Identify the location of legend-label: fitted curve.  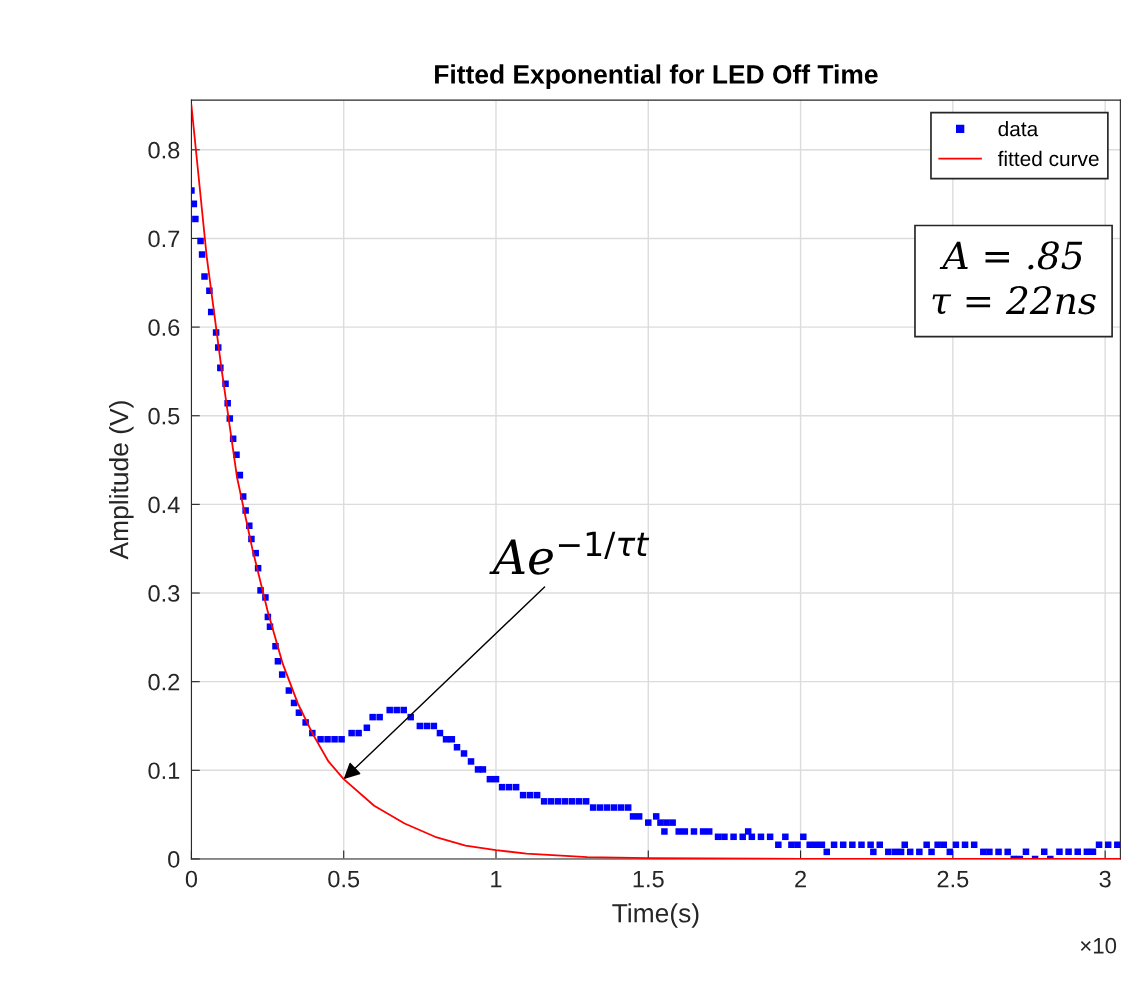
(1048, 158).